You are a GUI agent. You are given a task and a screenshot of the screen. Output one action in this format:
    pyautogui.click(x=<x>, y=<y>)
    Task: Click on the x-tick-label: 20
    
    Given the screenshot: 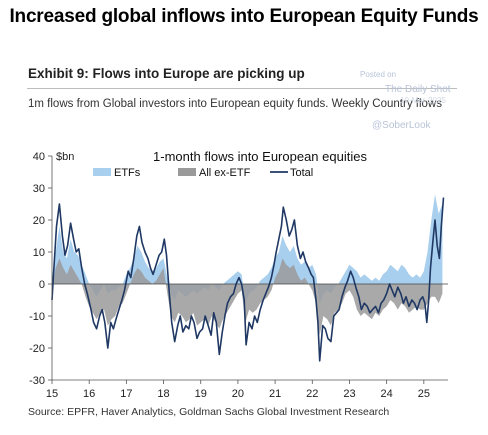 What is the action you would take?
    pyautogui.click(x=238, y=394)
    